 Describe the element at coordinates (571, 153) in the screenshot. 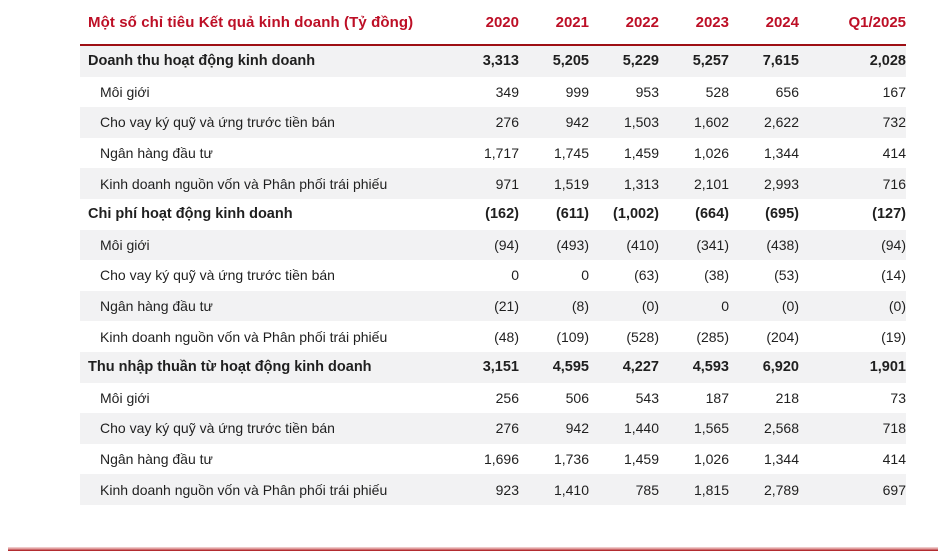

I see `cell-value: 1,745` at that location.